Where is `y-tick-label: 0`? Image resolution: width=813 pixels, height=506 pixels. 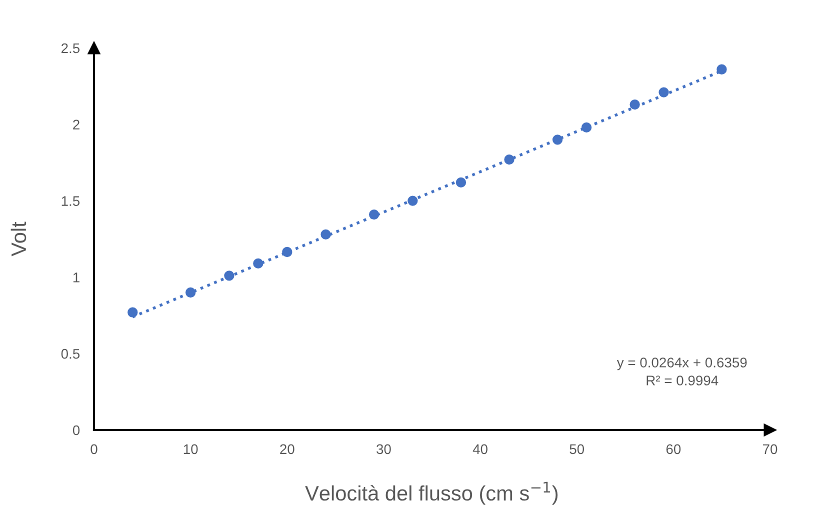 y-tick-label: 0 is located at coordinates (76, 430).